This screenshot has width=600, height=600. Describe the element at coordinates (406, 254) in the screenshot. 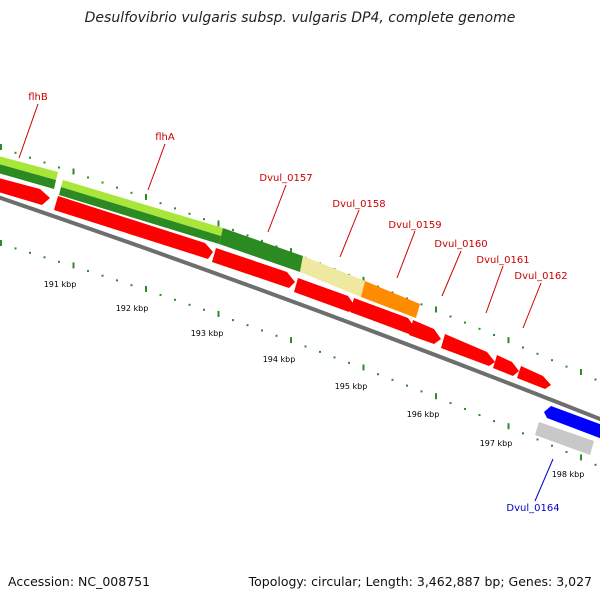

I see `dvul-0159-leader` at that location.